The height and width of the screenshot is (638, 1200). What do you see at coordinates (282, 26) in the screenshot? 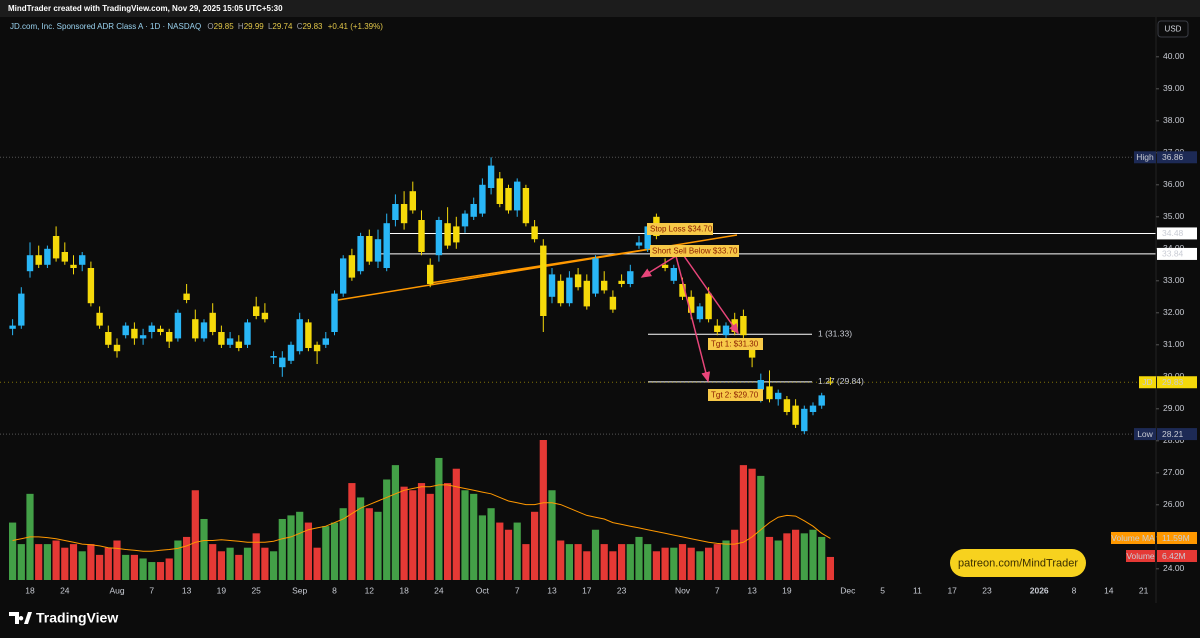
I see `ohlc-value: 29.74` at bounding box center [282, 26].